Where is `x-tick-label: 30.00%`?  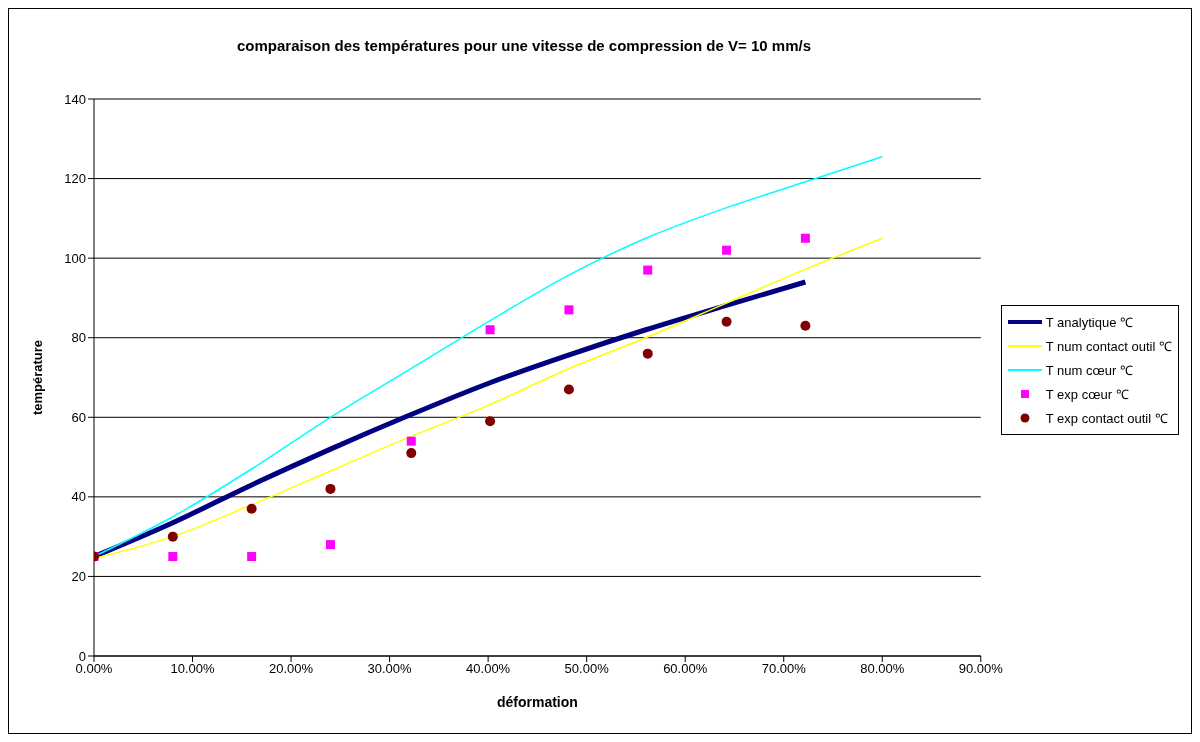 x-tick-label: 30.00% is located at coordinates (390, 669).